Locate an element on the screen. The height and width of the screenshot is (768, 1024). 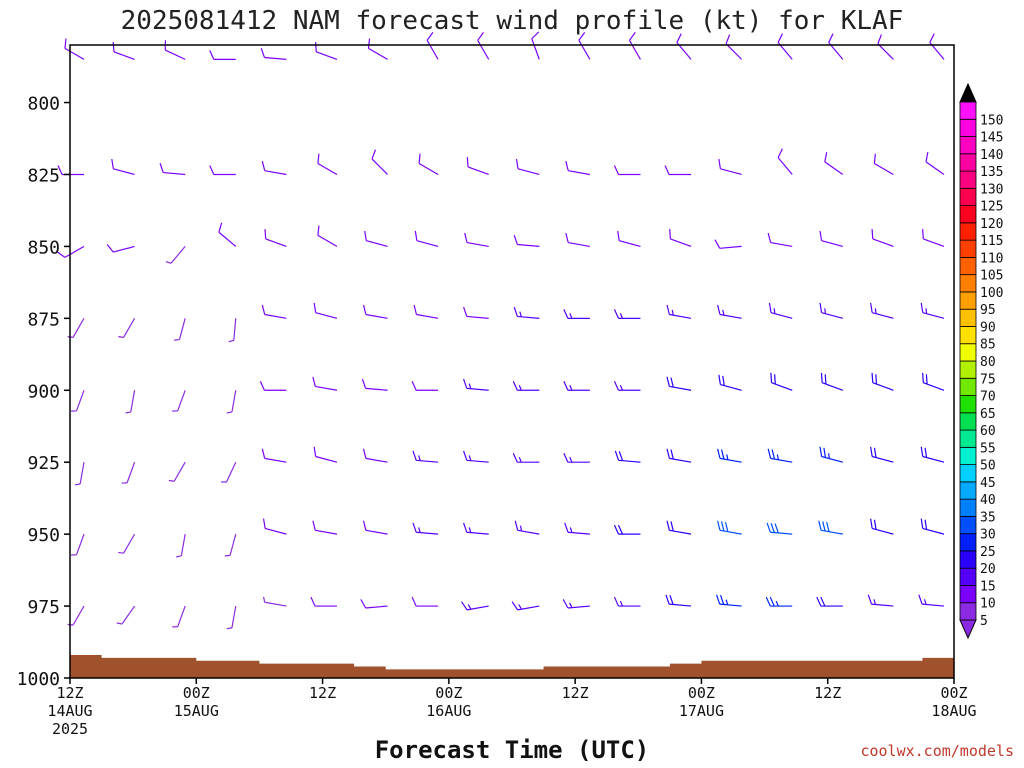
colorbar-low-extend is located at coordinates (968, 629).